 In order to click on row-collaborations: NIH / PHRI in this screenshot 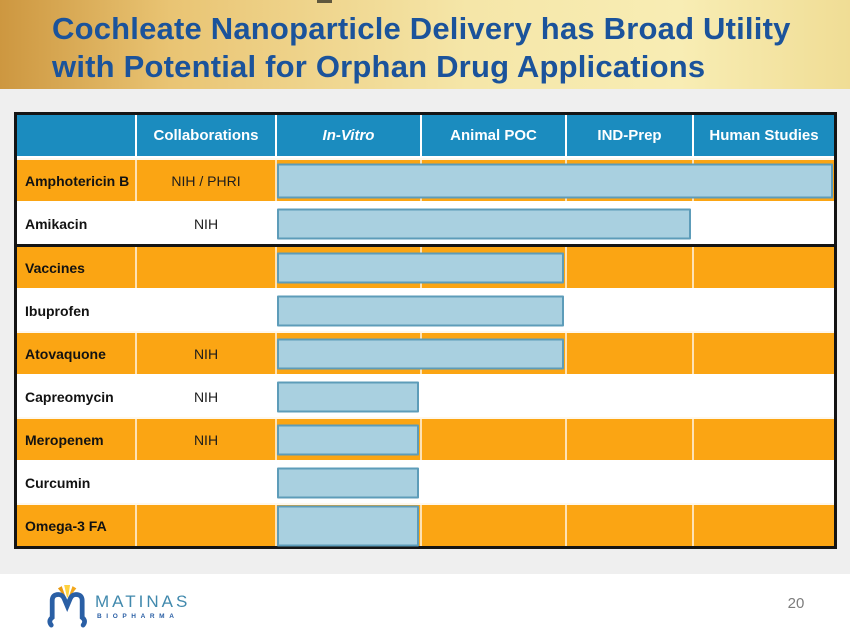, I will do `click(205, 180)`.